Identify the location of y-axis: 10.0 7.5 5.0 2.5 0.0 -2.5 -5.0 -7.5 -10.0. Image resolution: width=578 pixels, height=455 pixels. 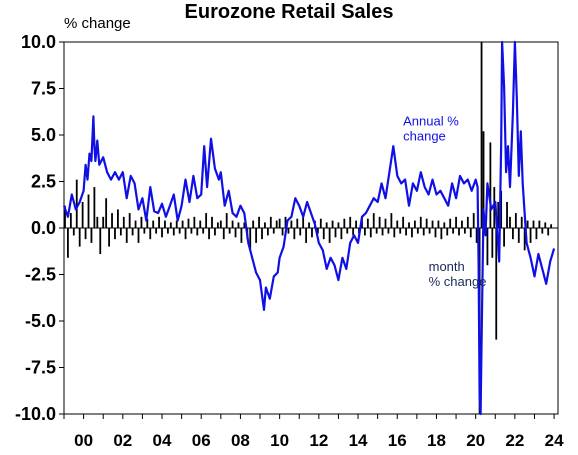
(39, 228).